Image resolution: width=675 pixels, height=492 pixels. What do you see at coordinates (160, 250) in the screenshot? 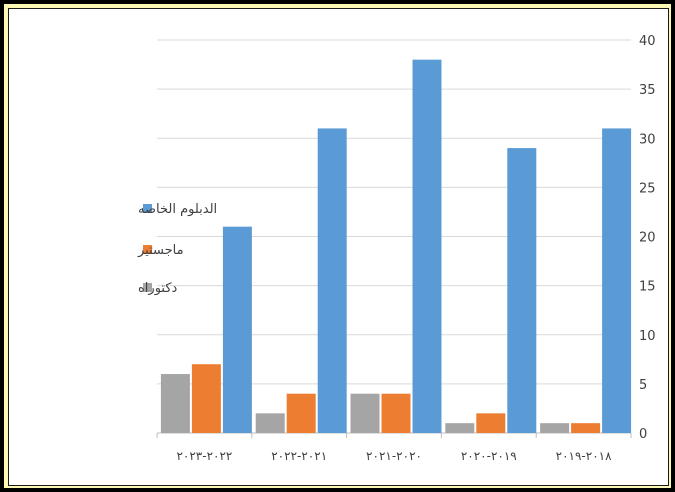
I see `legend-label-1: ماجستير` at bounding box center [160, 250].